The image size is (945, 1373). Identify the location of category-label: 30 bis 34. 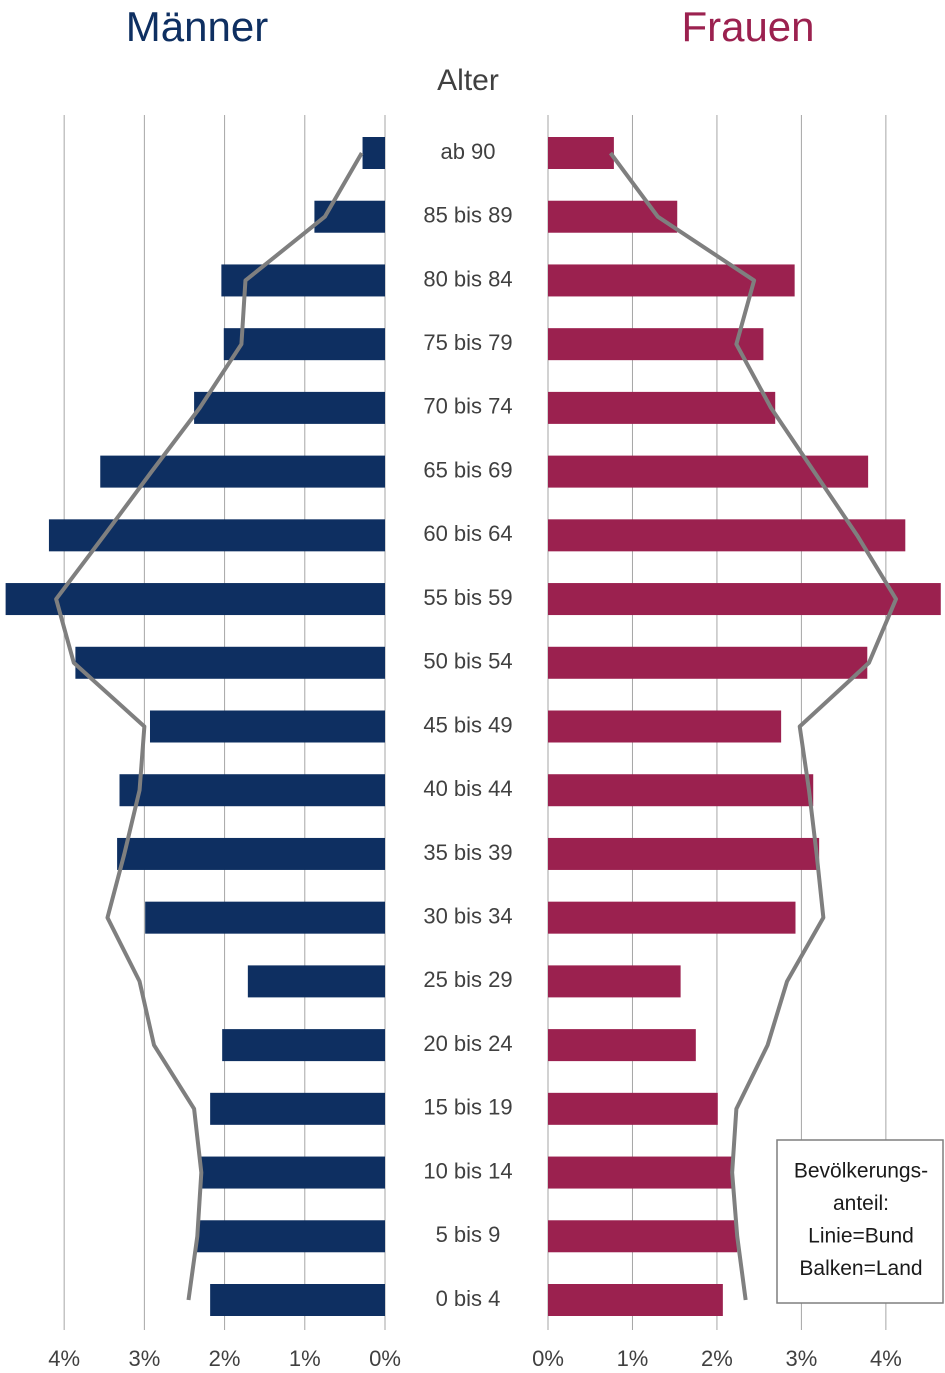
(467, 915).